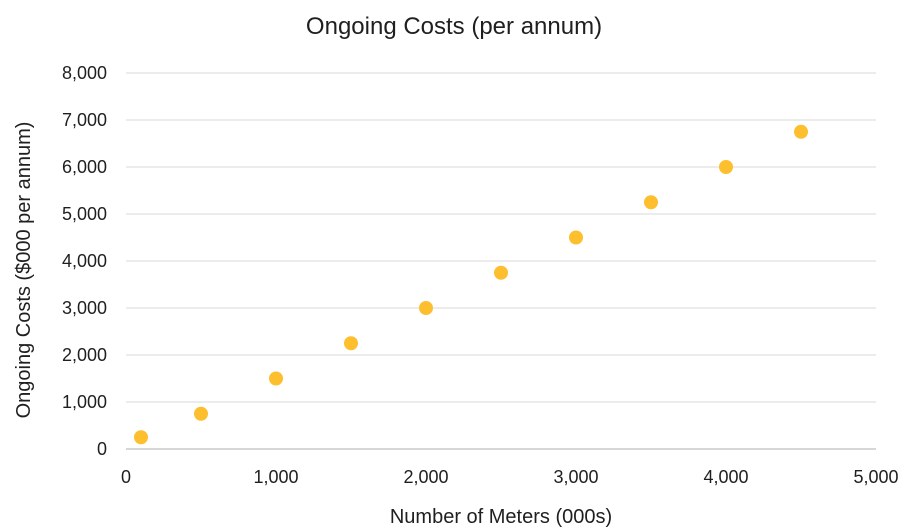  I want to click on y-tick-label: 4,000, so click(84, 261).